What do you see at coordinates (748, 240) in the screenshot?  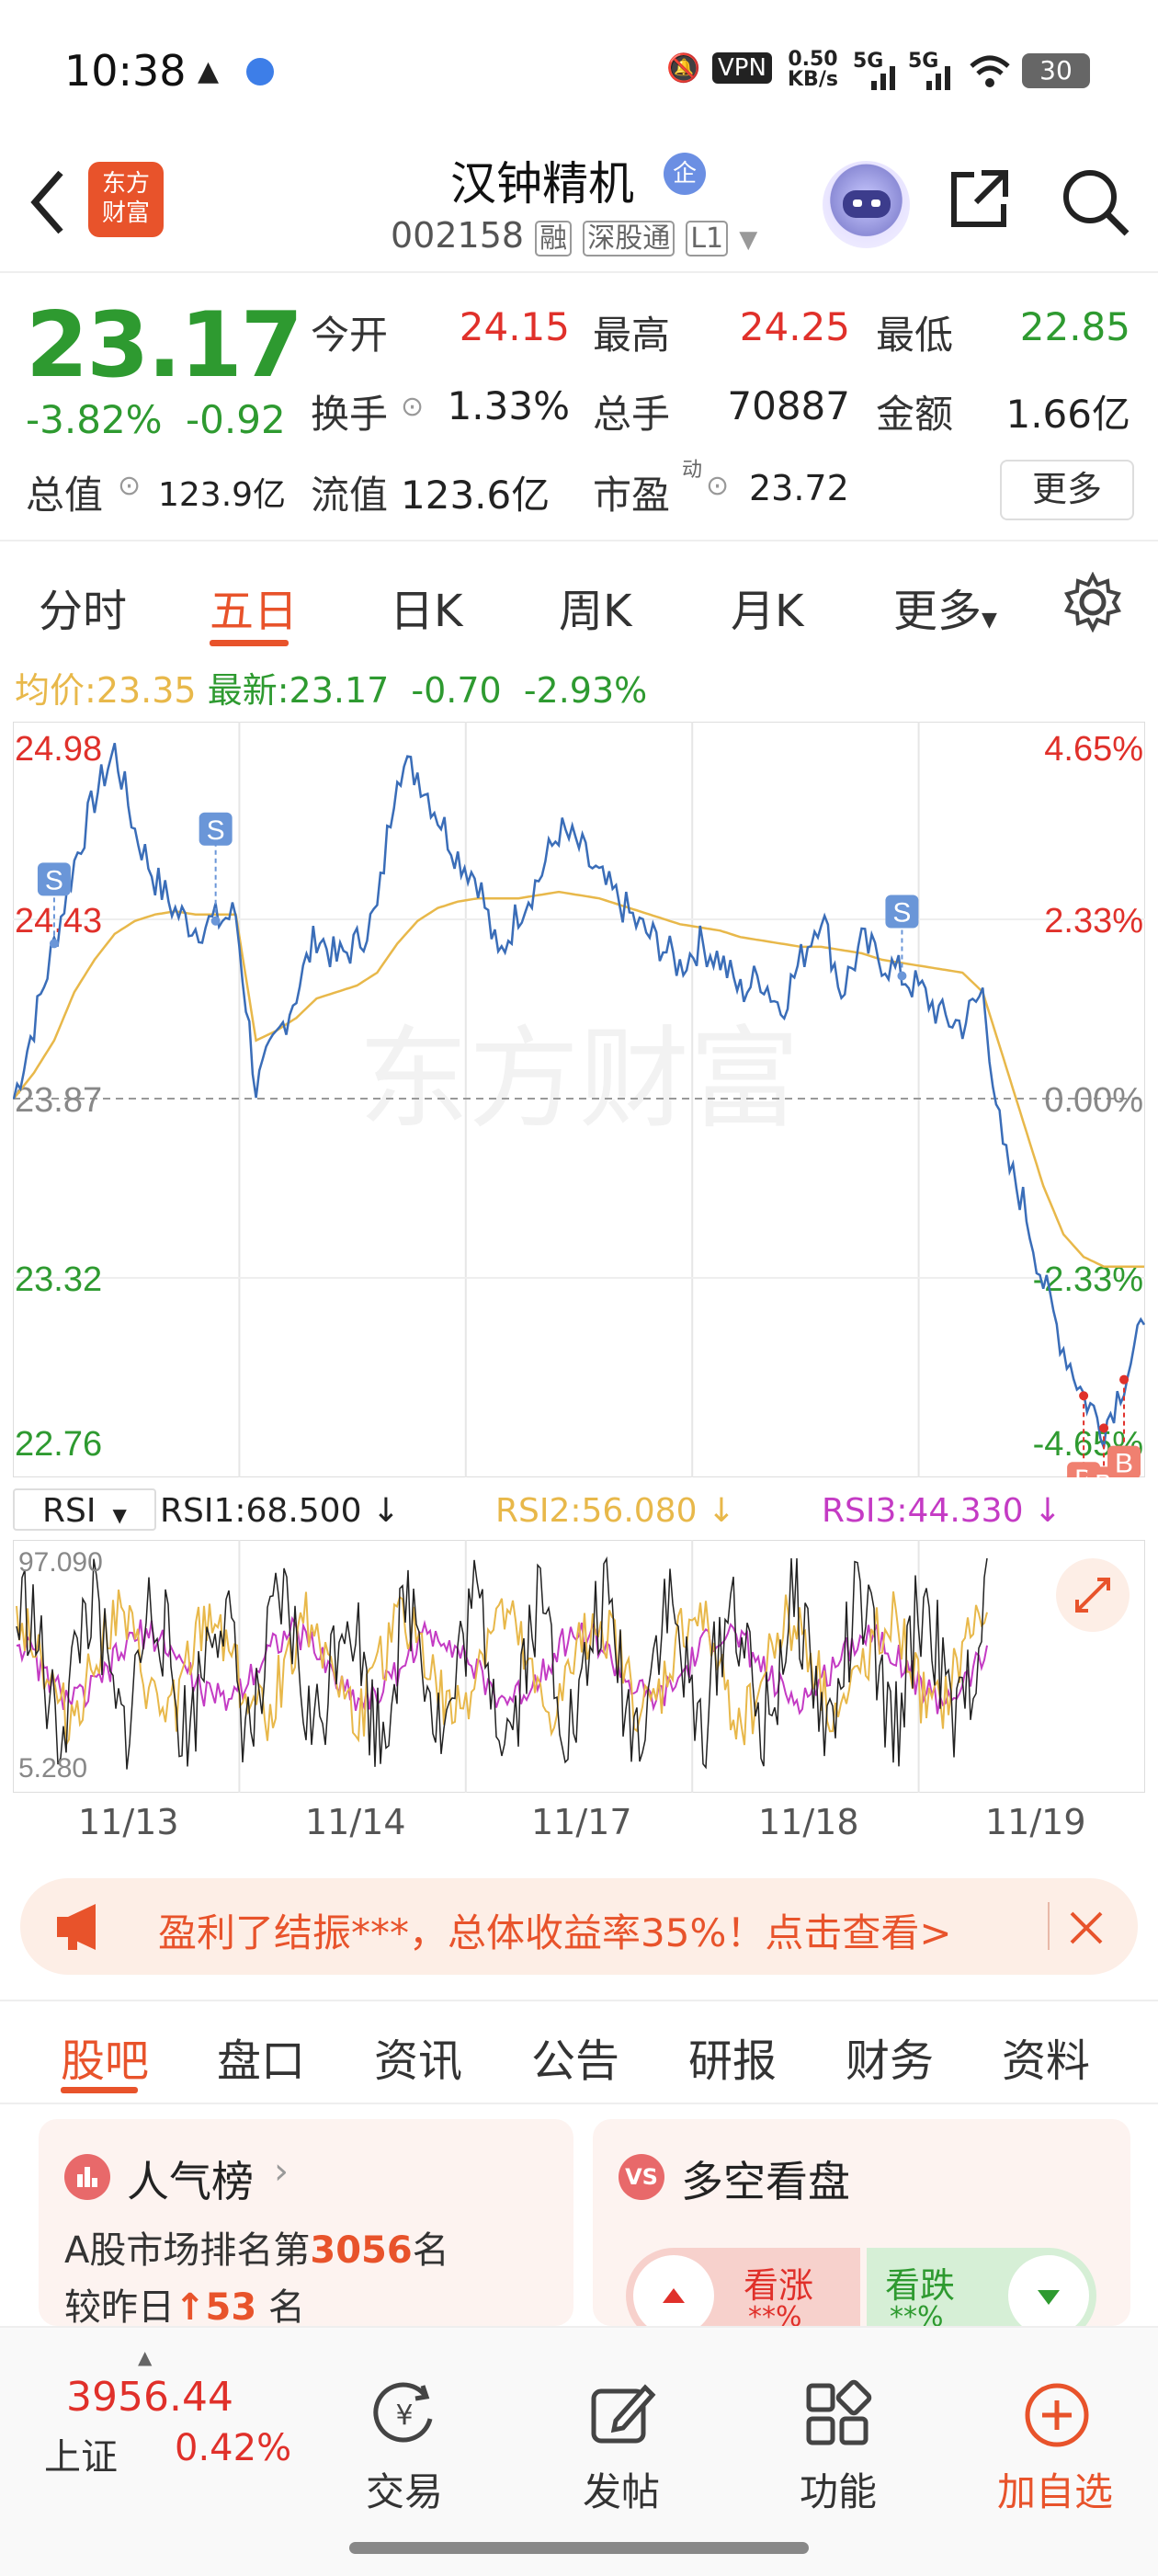 I see `caret-down-icon: ▼` at bounding box center [748, 240].